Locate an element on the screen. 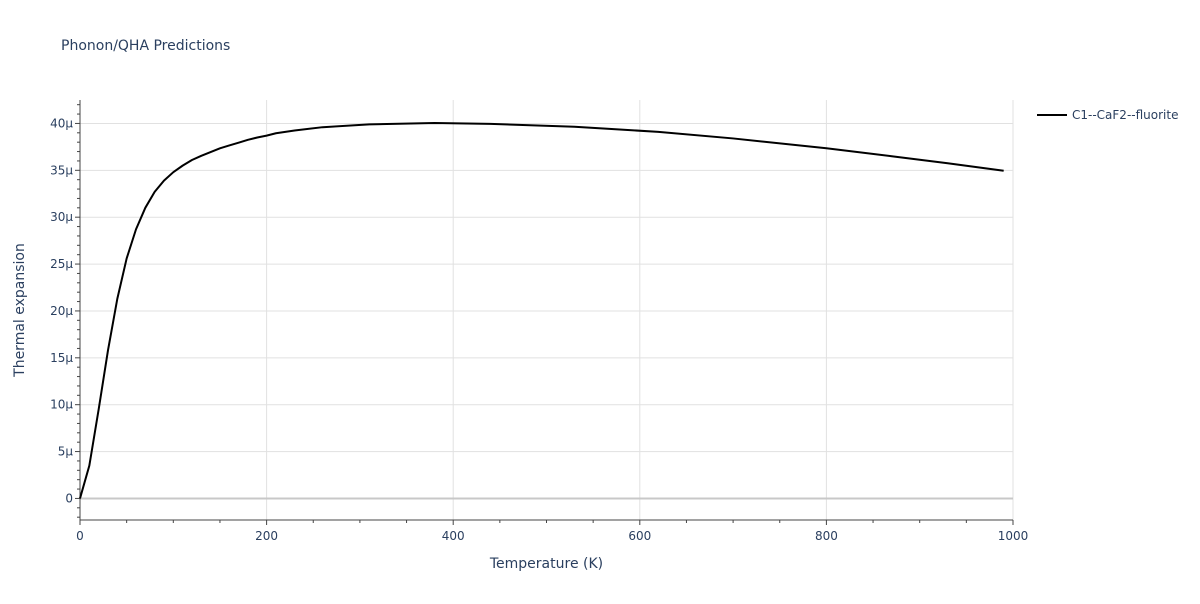 The height and width of the screenshot is (604, 1200). x-axis-title: Temperature (K) is located at coordinates (546, 564).